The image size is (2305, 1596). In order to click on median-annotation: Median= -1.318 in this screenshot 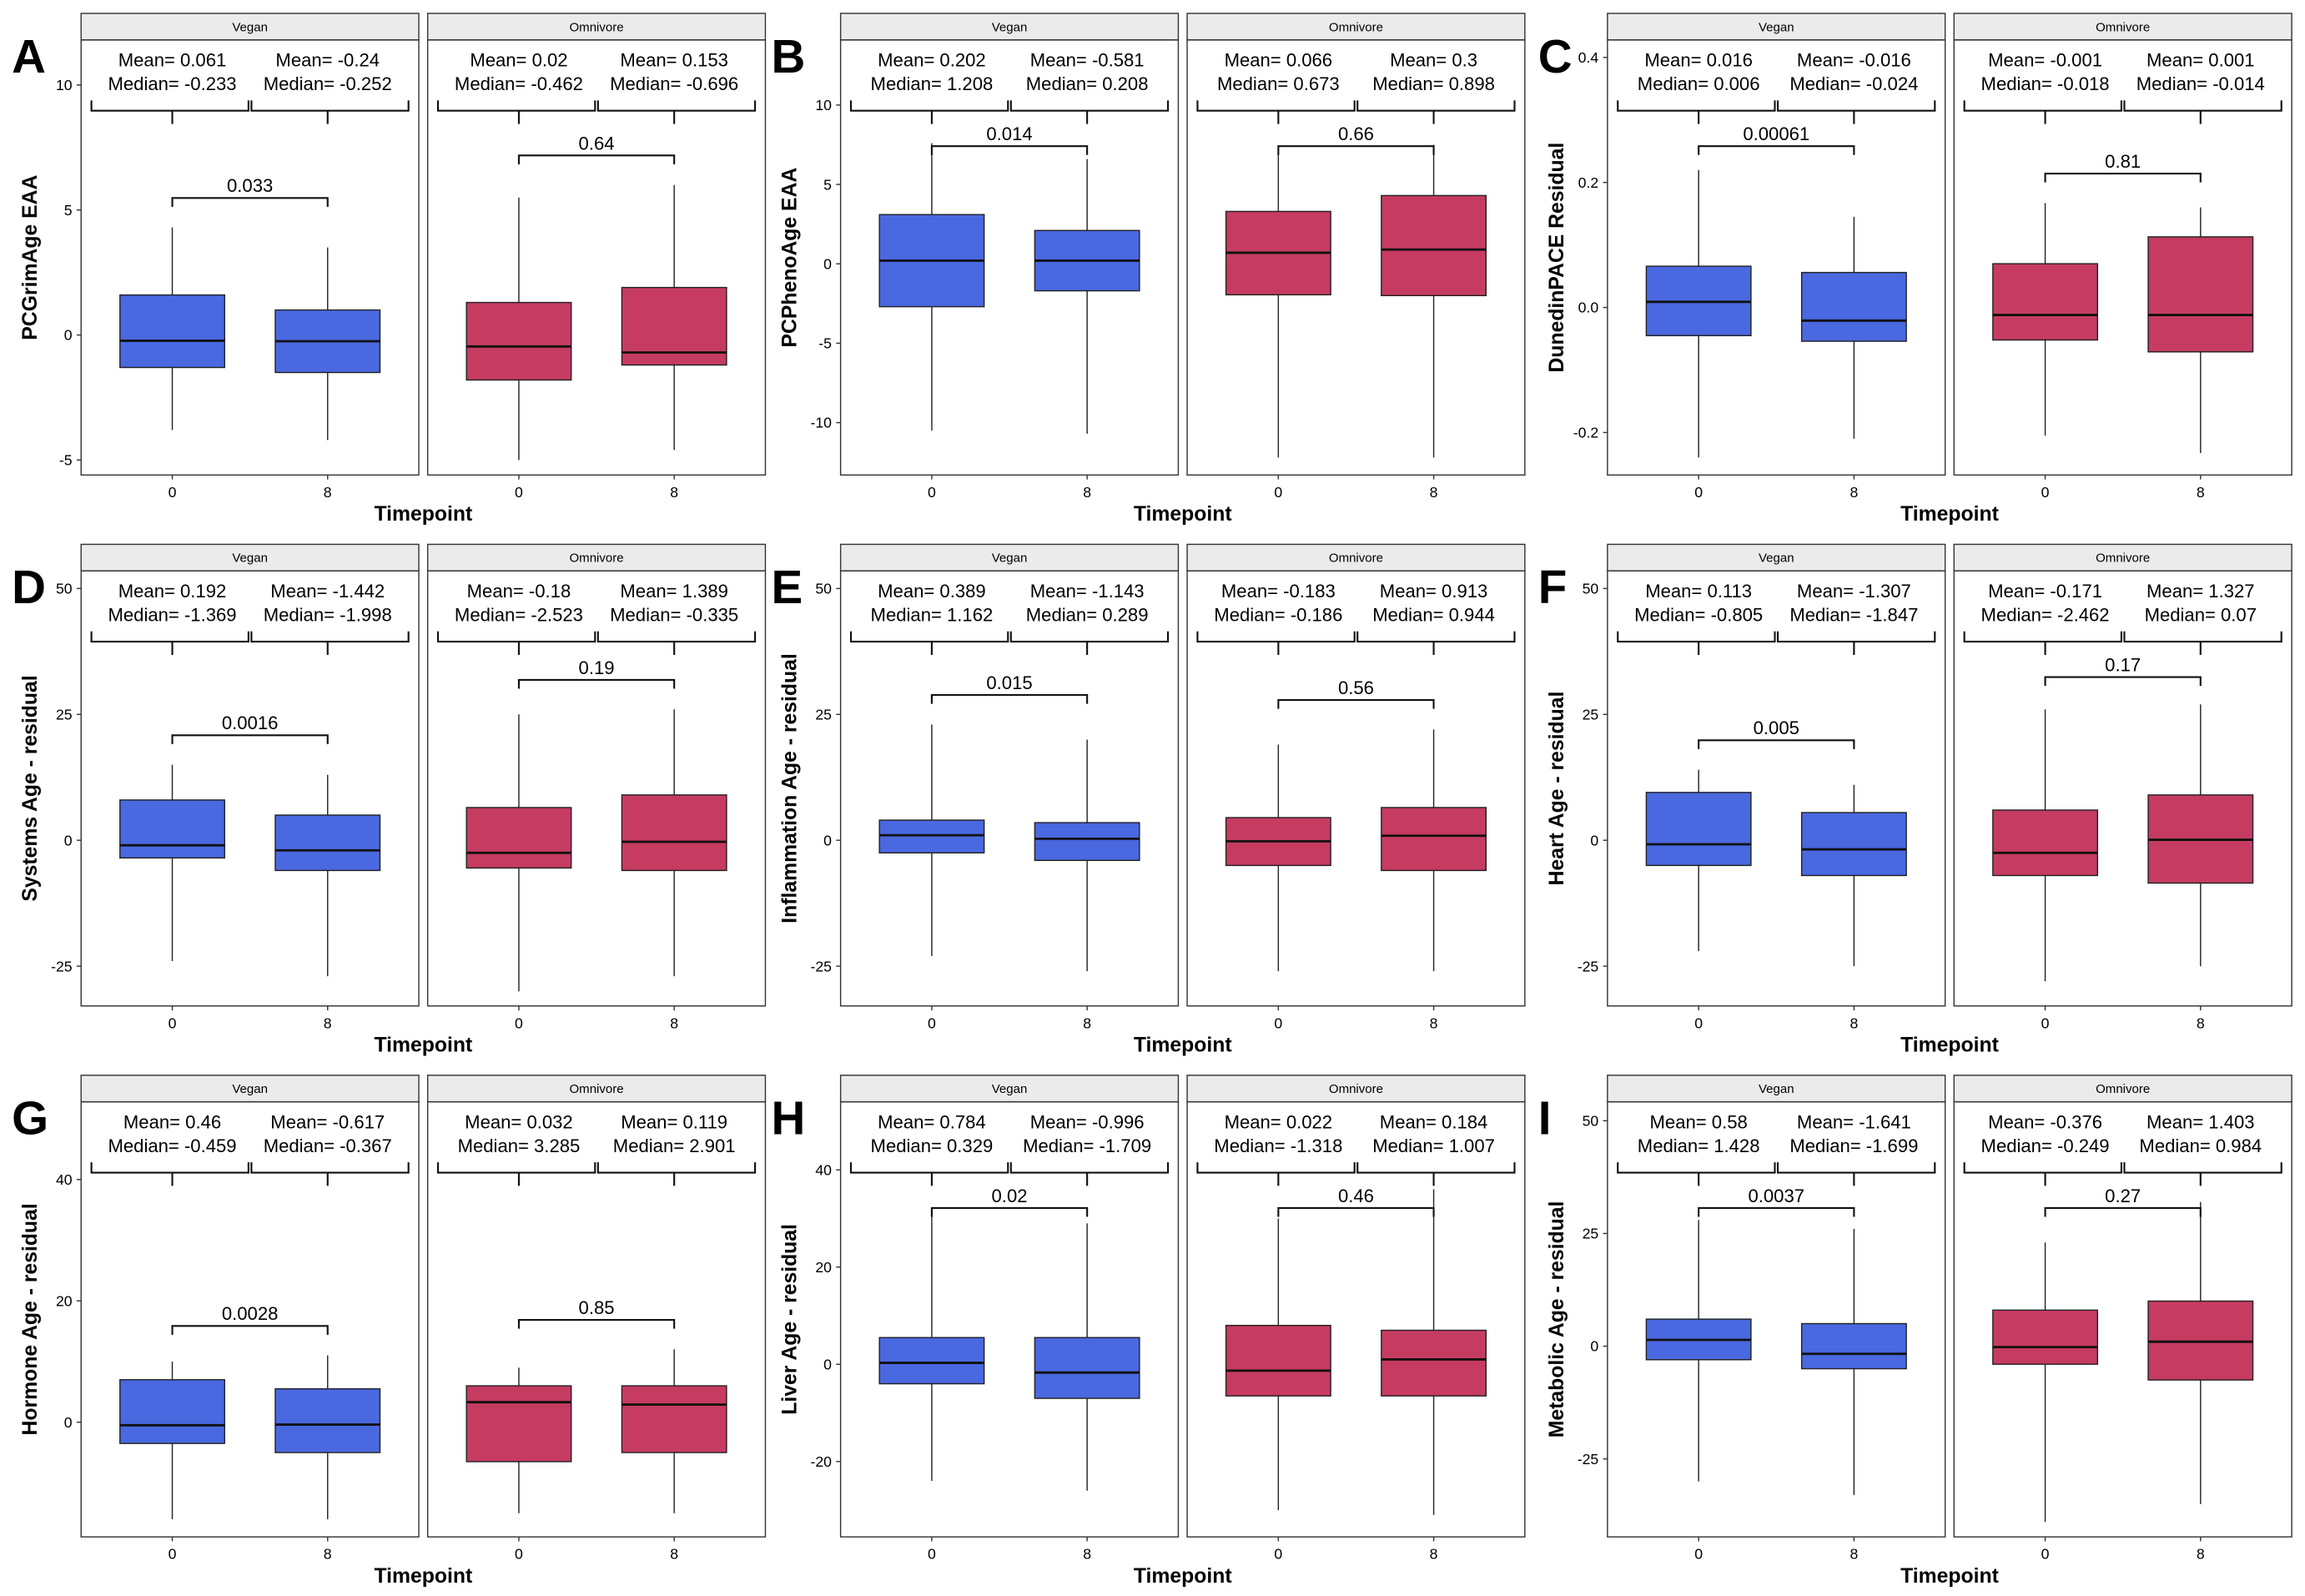, I will do `click(1278, 1145)`.